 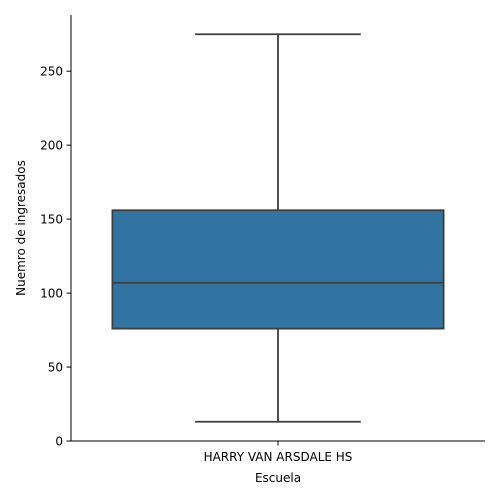 I want to click on y-tick-label: 150, so click(x=51, y=220).